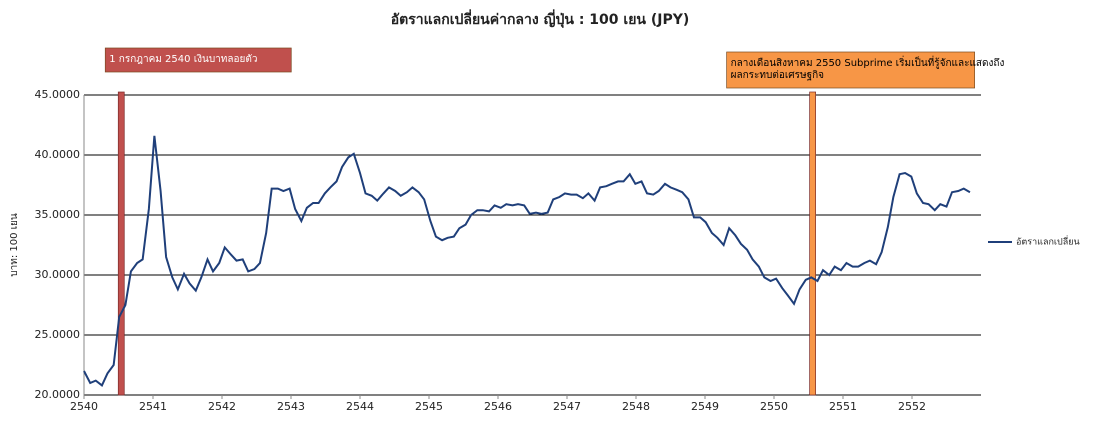 The height and width of the screenshot is (421, 1097). What do you see at coordinates (567, 406) in the screenshot?
I see `x-tick-label: 2547` at bounding box center [567, 406].